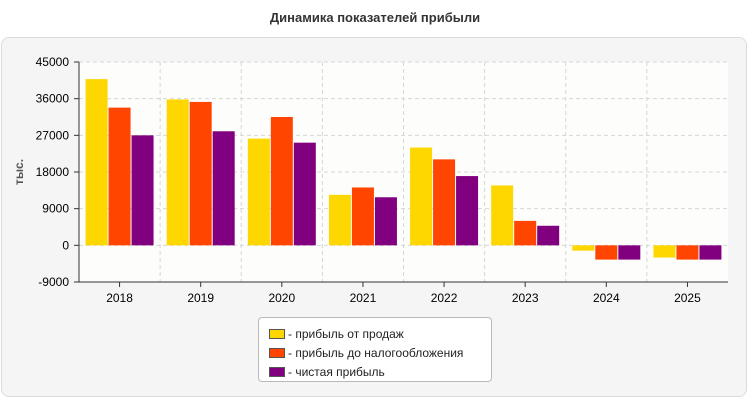  Describe the element at coordinates (277, 371) in the screenshot. I see `legend-swatch-net-profit` at that location.